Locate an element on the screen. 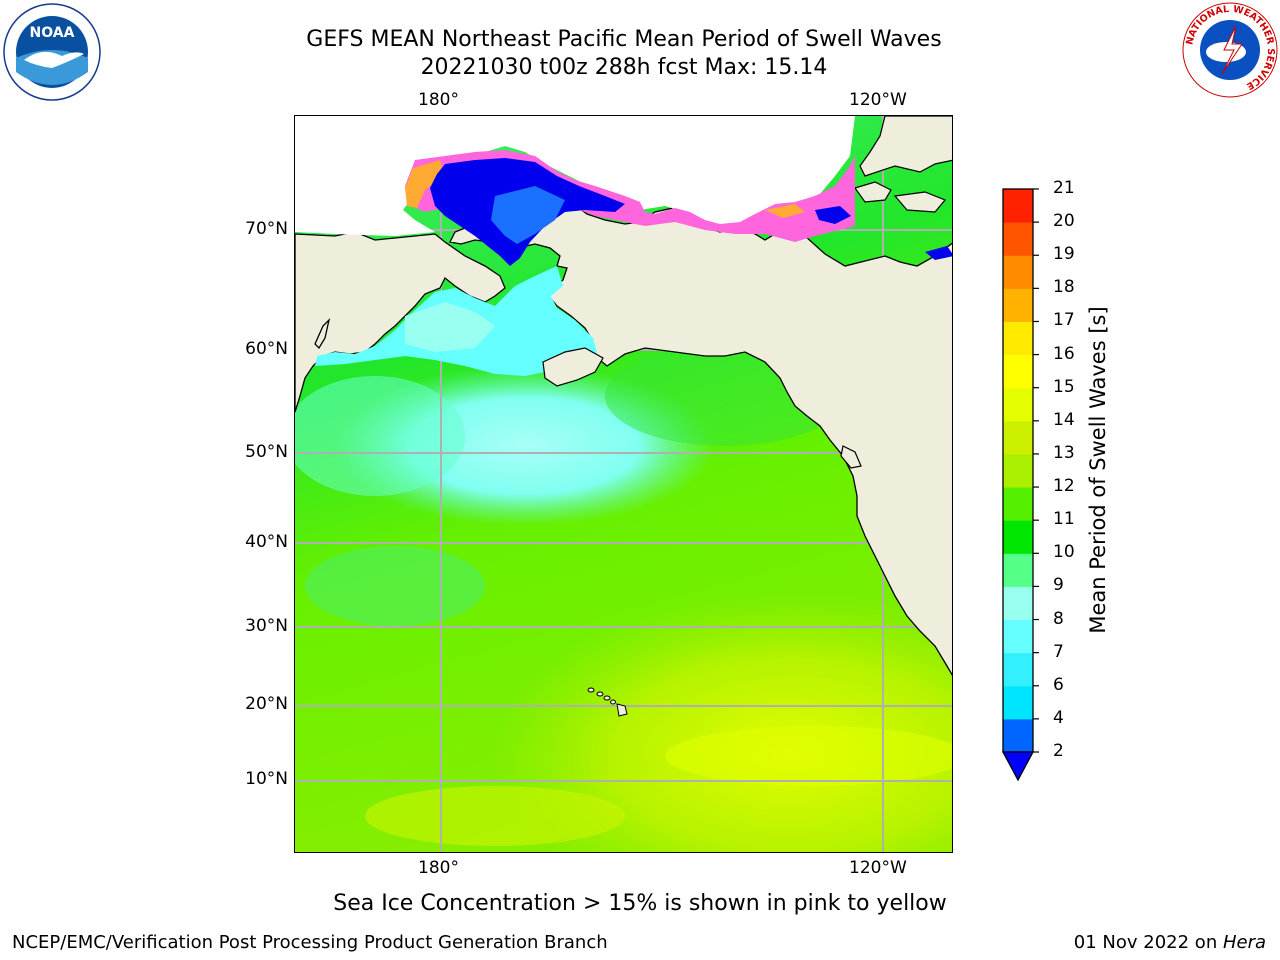  colorbar-tick-label: 19 is located at coordinates (1064, 254).